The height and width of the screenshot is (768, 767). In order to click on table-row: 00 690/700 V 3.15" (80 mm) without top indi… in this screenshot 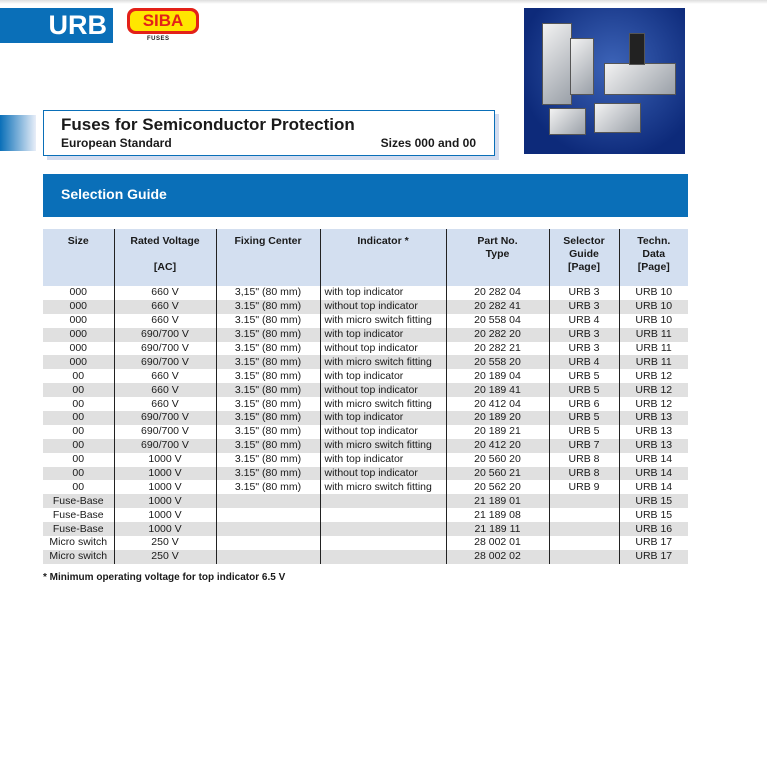, I will do `click(365, 431)`.